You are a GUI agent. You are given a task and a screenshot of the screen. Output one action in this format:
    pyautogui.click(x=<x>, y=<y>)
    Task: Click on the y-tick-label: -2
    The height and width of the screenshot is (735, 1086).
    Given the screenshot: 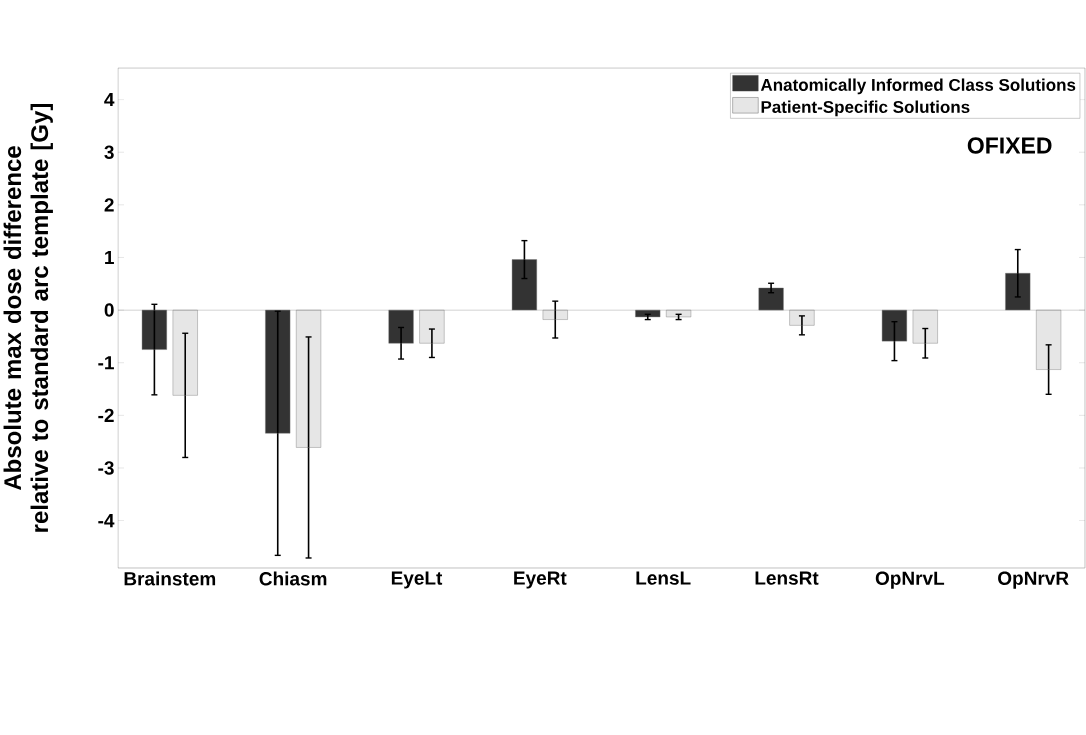 What is the action you would take?
    pyautogui.click(x=106, y=415)
    